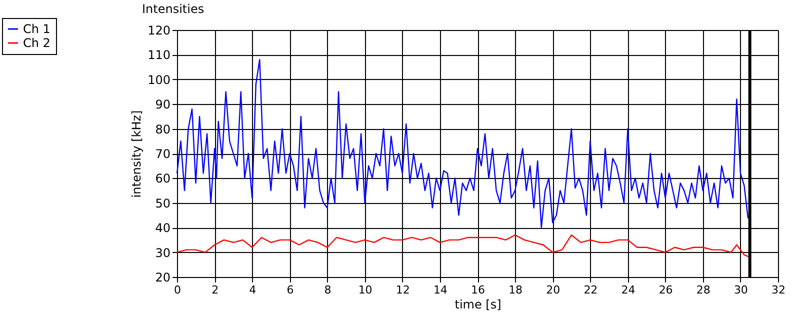 The width and height of the screenshot is (802, 320). Describe the element at coordinates (591, 290) in the screenshot. I see `x-tick-label: 22` at that location.